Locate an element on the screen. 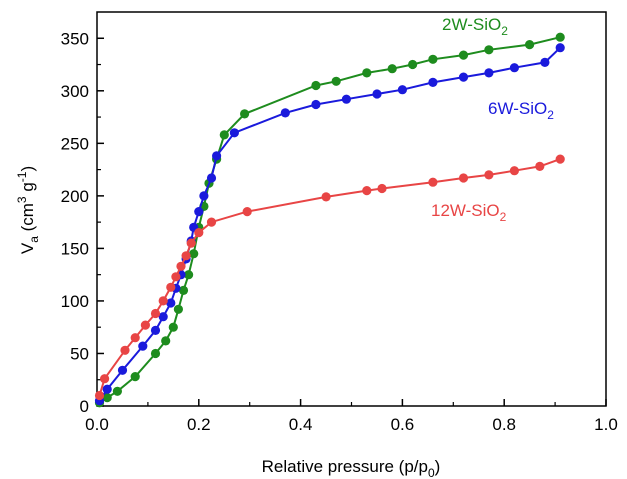 The image size is (627, 479). series-label-6w-sub: 2 is located at coordinates (550, 115).